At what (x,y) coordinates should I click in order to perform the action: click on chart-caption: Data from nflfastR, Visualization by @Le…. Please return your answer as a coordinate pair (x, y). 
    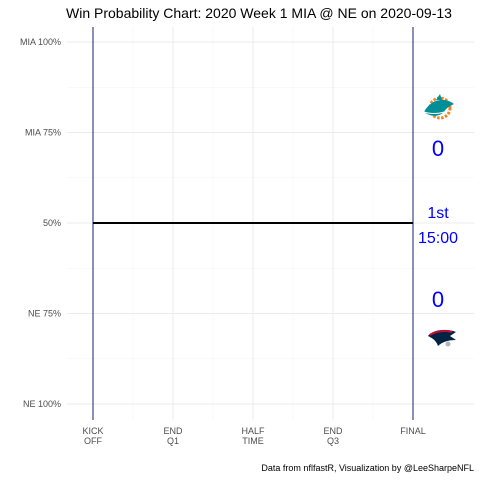
    Looking at the image, I should click on (367, 468).